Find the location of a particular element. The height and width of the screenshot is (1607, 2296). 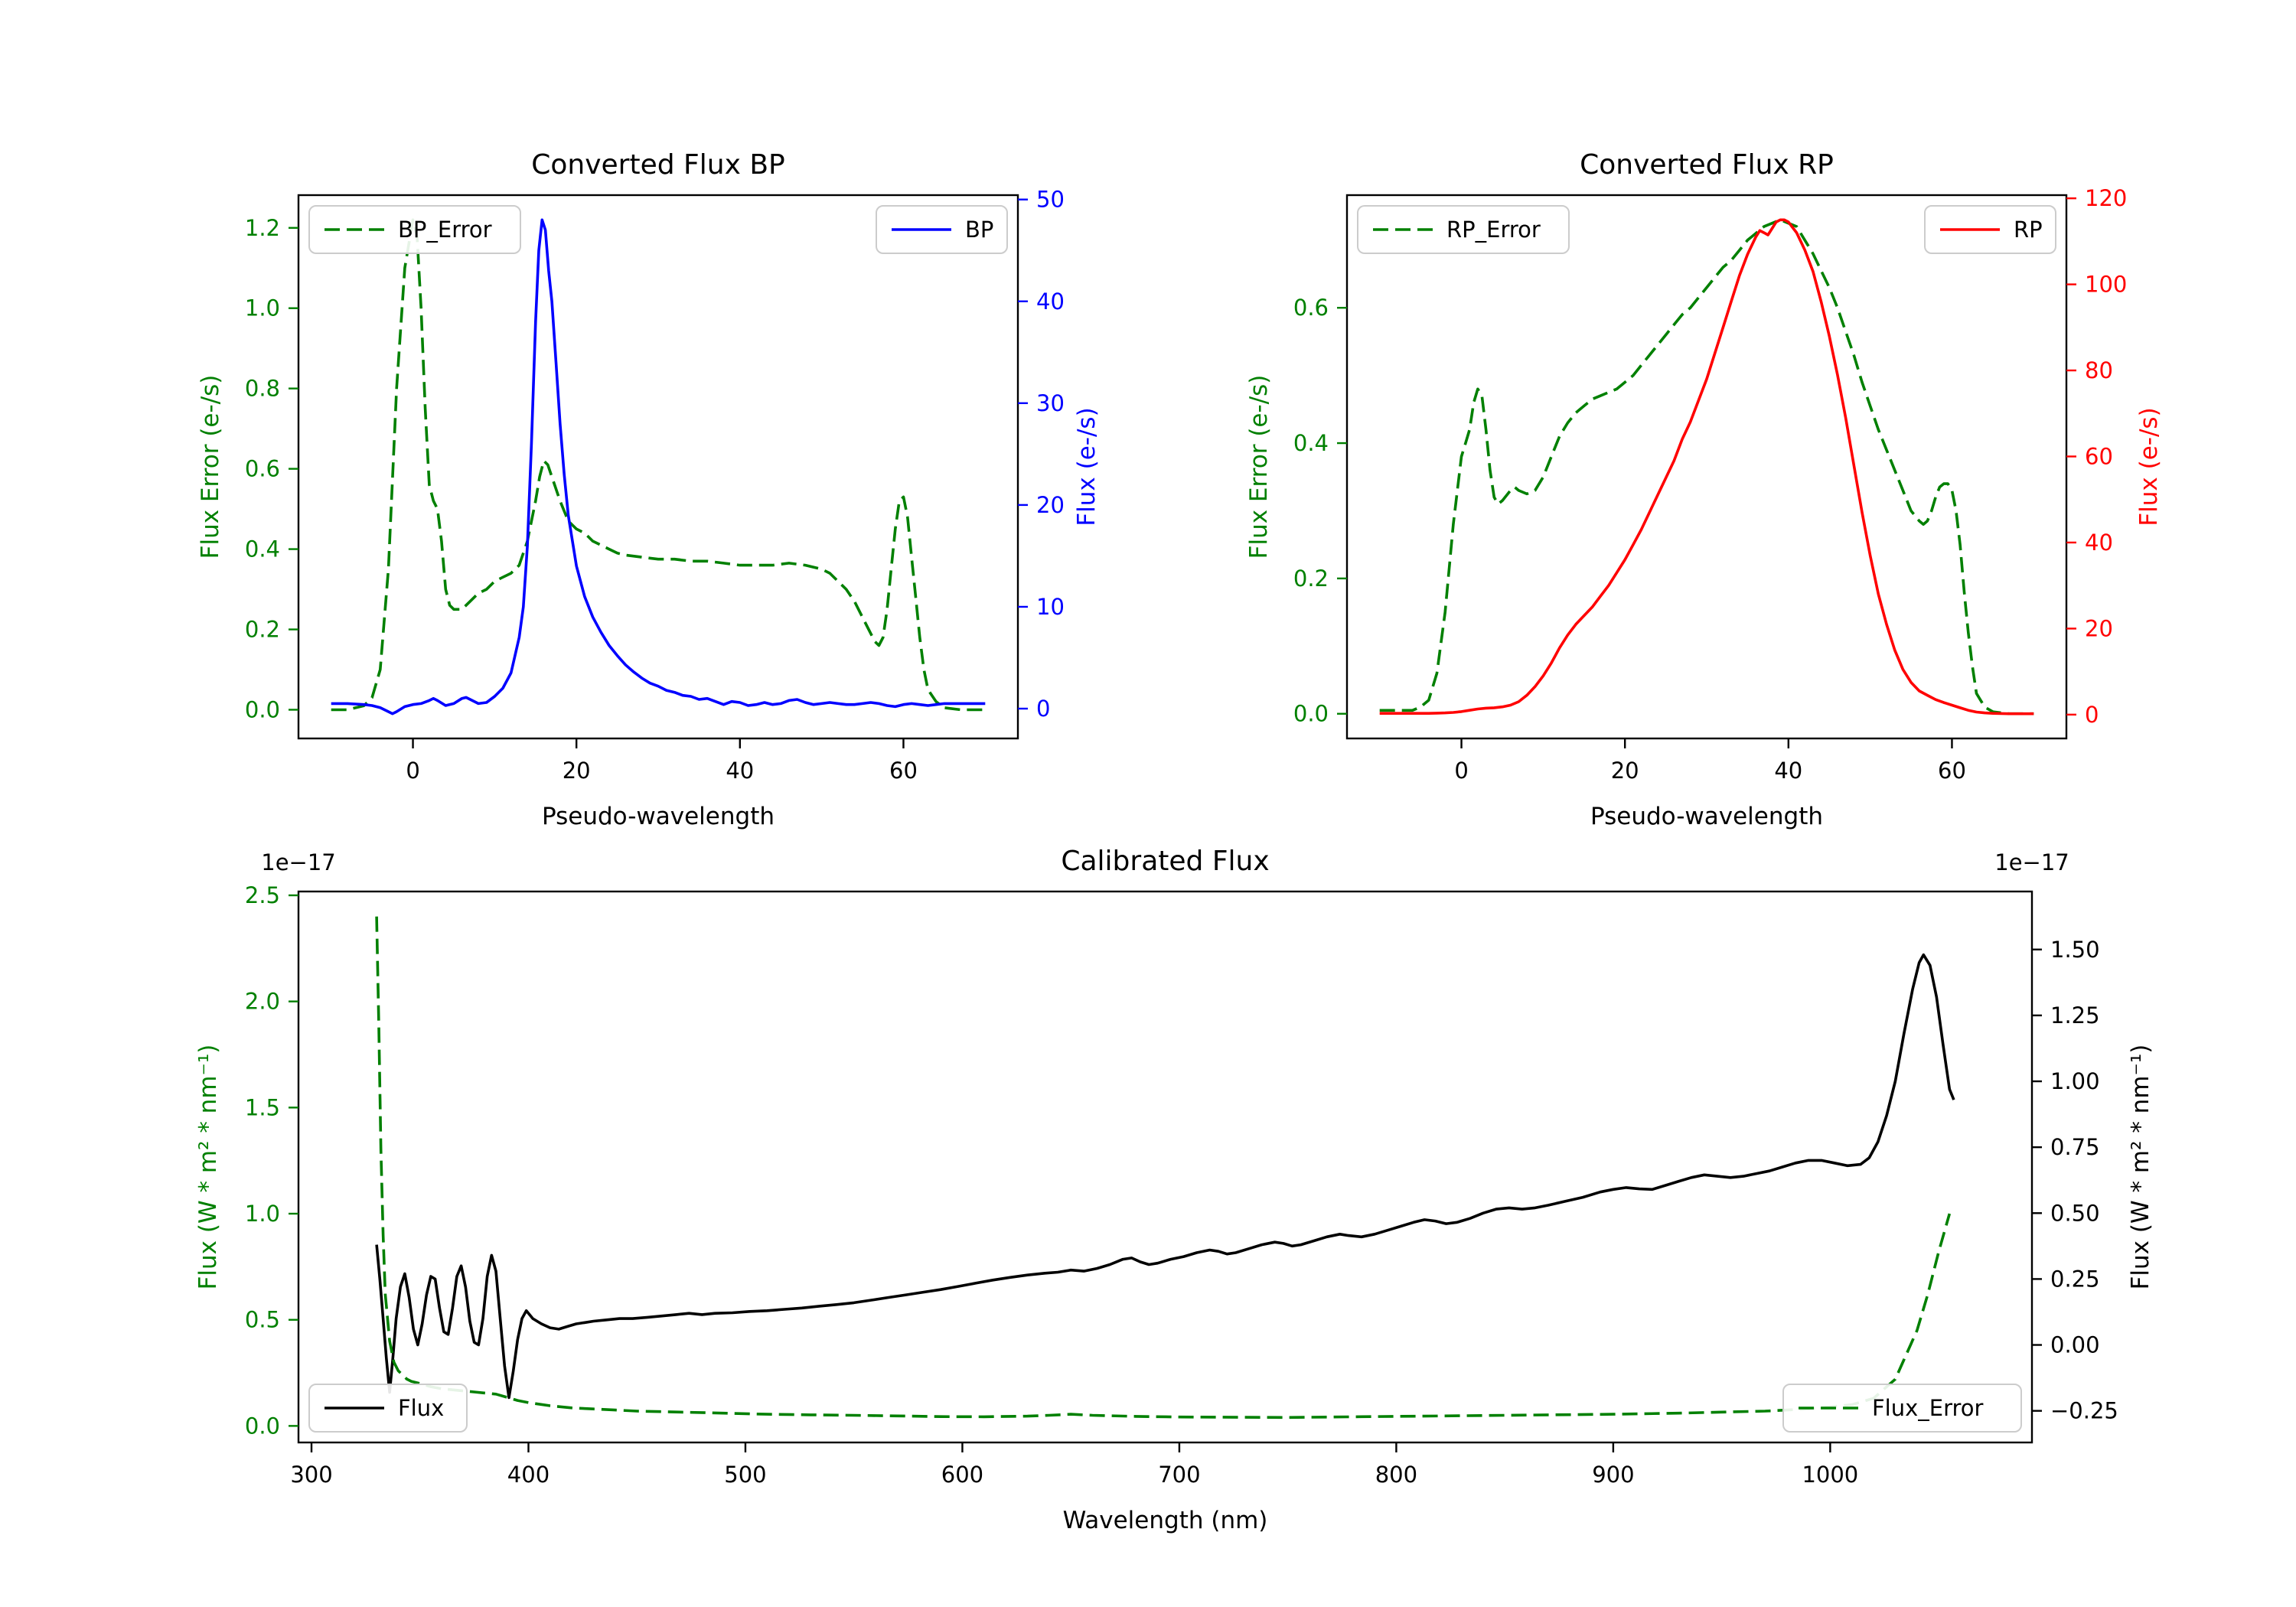

y-tick-label: 30 is located at coordinates (1050, 403).